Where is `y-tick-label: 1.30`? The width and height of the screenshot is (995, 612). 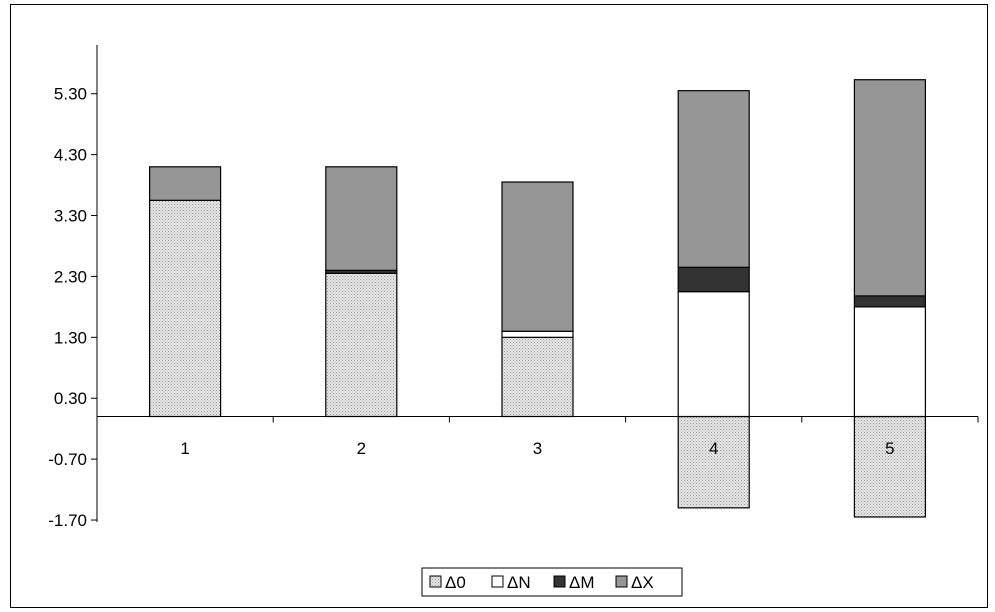 y-tick-label: 1.30 is located at coordinates (70, 337).